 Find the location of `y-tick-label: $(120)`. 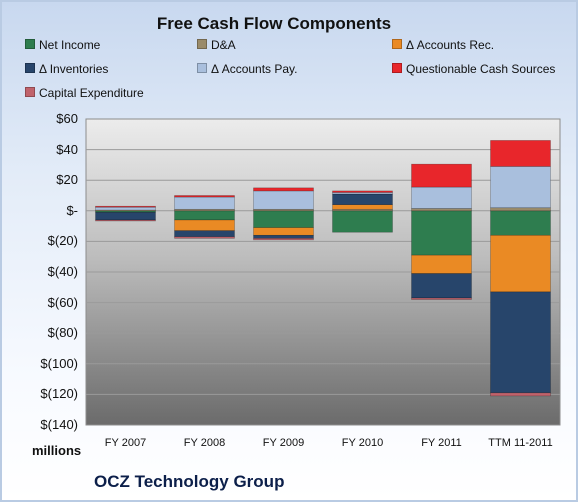

y-tick-label: $(120) is located at coordinates (59, 394).